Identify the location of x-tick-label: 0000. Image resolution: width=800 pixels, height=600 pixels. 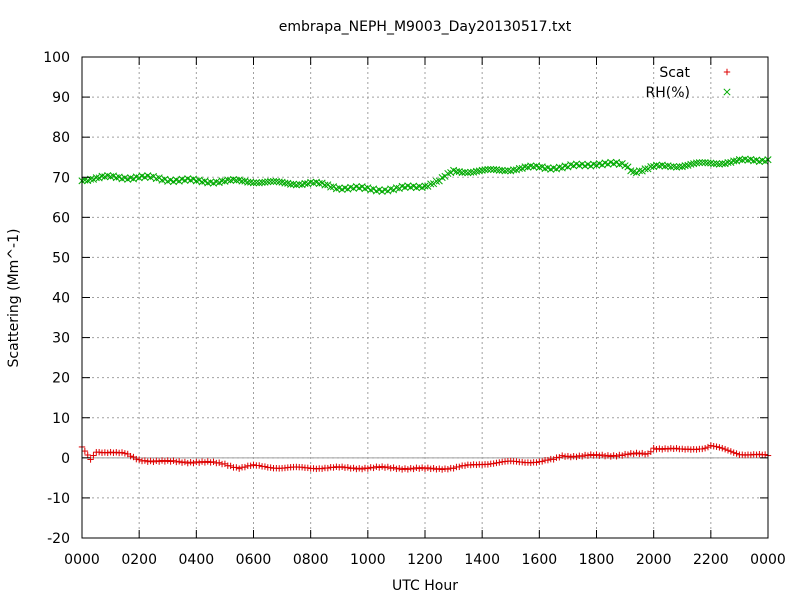
(768, 560).